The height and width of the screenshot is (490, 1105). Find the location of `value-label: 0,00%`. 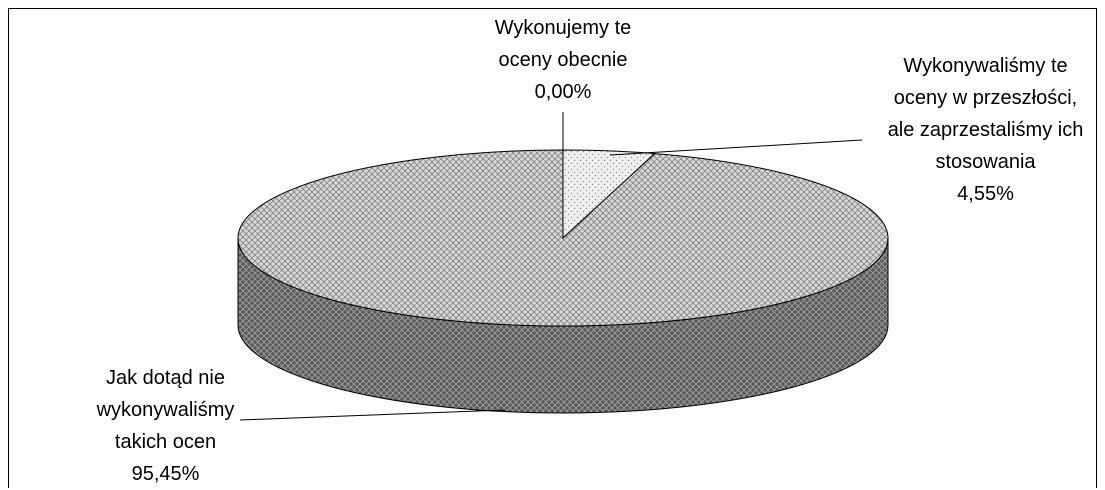

value-label: 0,00% is located at coordinates (563, 92).